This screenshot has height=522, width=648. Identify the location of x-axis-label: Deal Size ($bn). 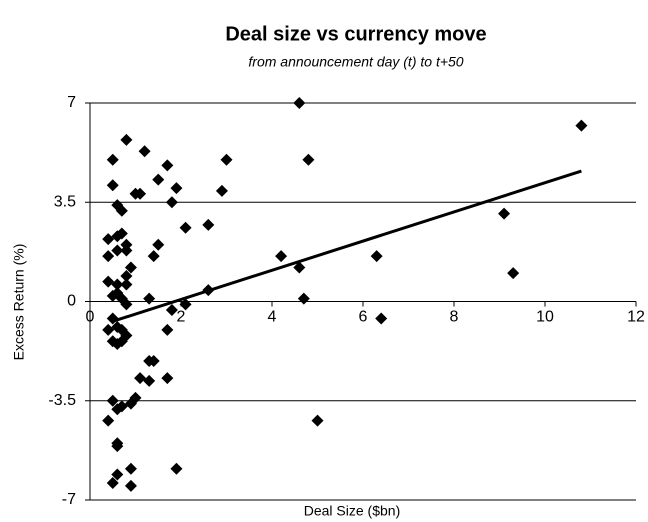
(352, 511).